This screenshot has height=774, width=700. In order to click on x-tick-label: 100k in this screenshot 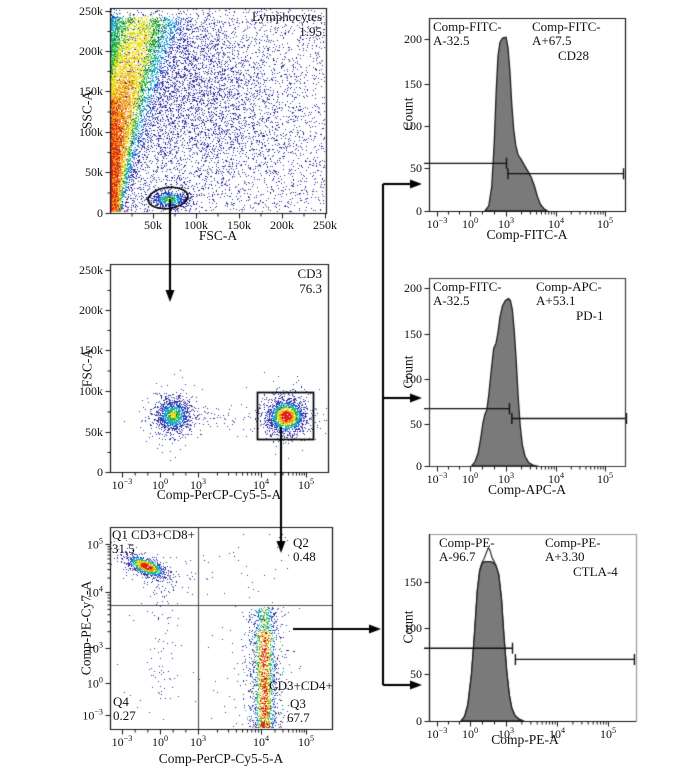, I will do `click(196, 225)`.